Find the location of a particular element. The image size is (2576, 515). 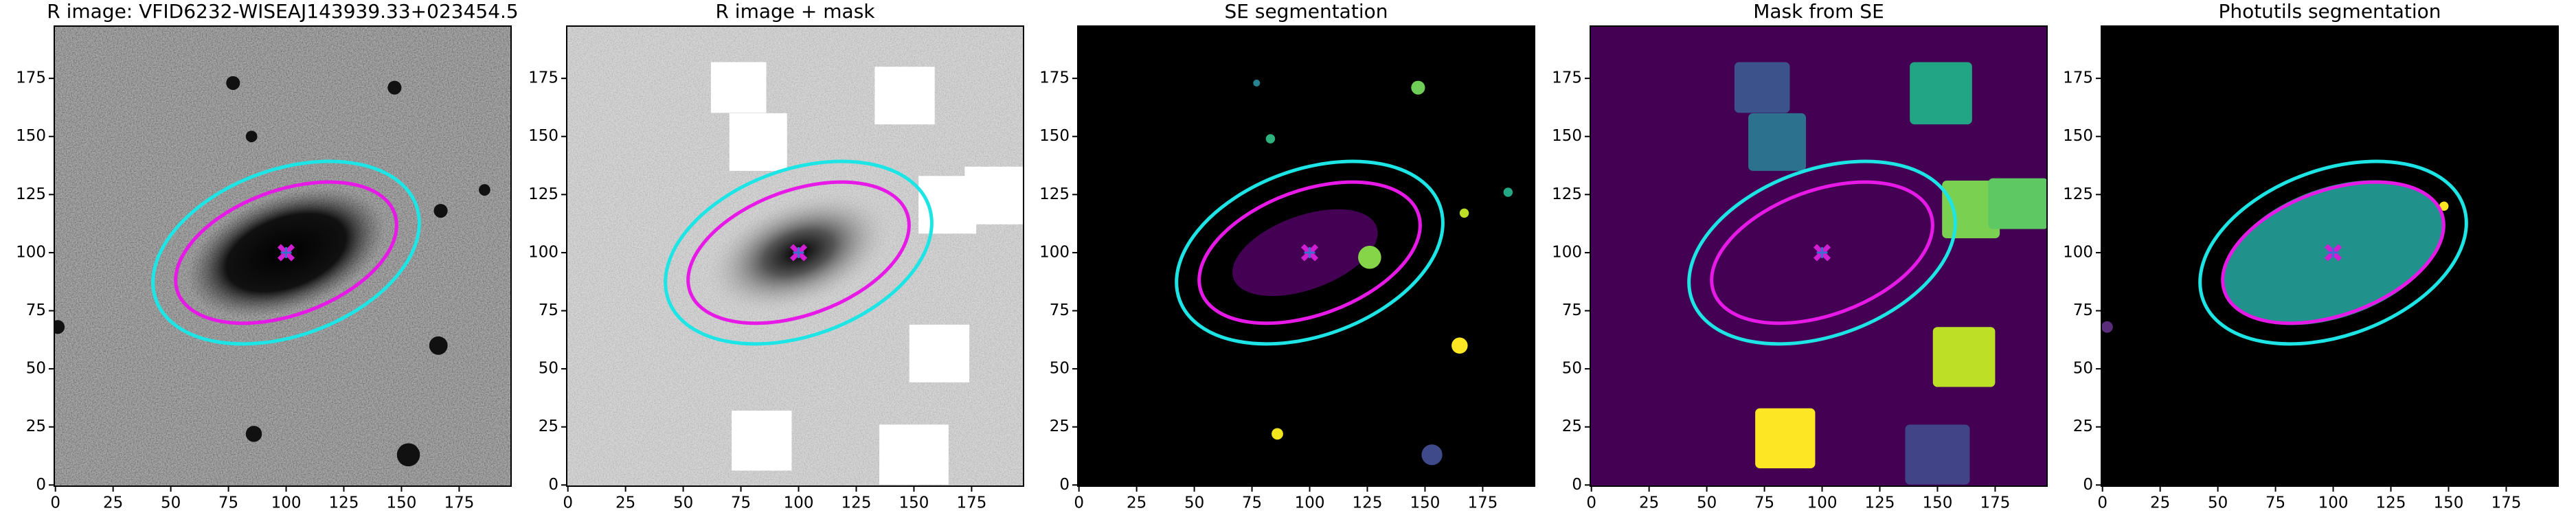

panel-title: R image + mask is located at coordinates (795, 11).